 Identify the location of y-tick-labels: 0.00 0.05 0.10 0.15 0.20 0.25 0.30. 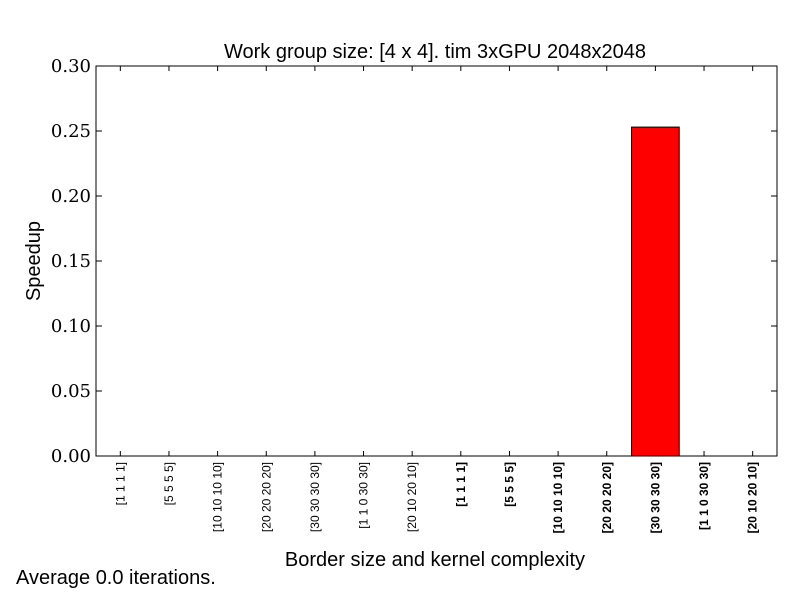
(71, 261).